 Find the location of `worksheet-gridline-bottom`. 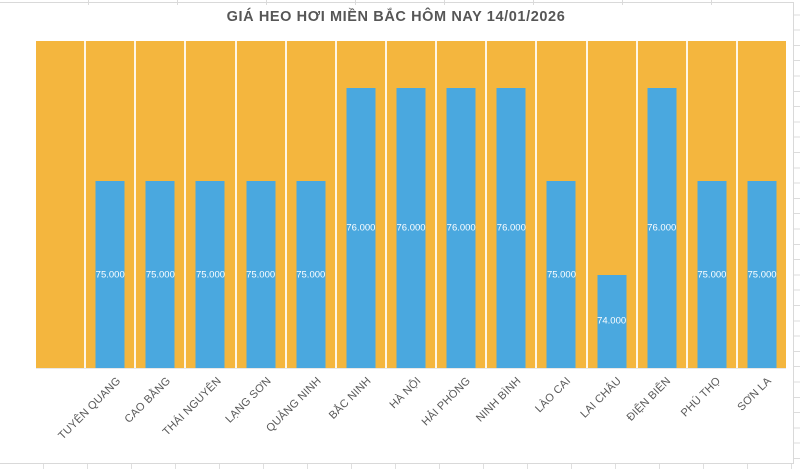

worksheet-gridline-bottom is located at coordinates (396, 466).